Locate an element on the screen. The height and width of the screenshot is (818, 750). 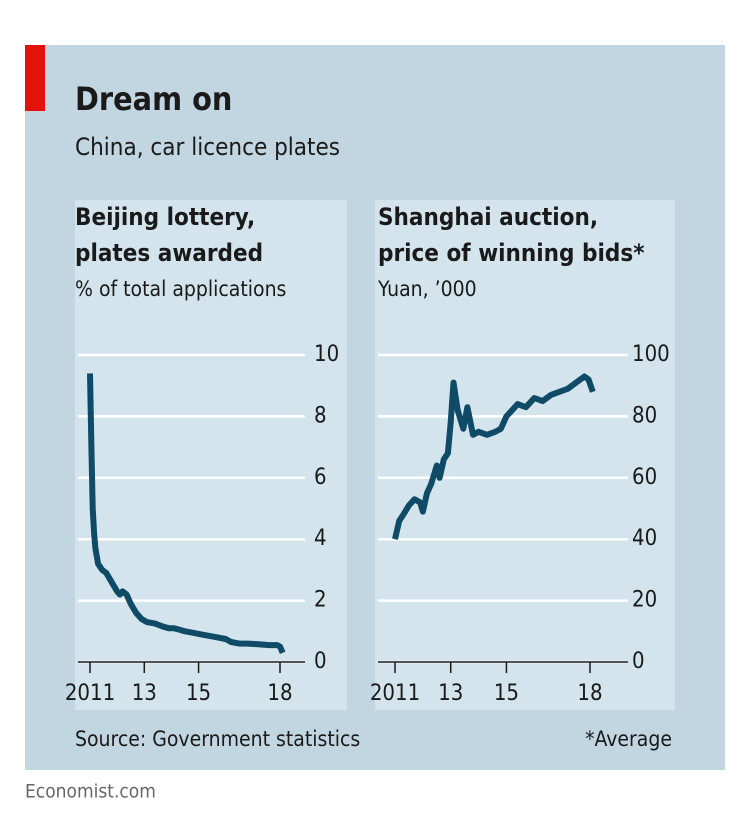
y-tick-label: 100 is located at coordinates (651, 354).